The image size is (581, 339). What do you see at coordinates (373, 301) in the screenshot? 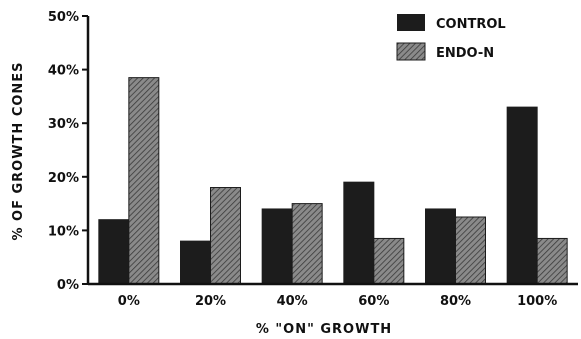
I see `x-tick-label: 60%` at bounding box center [373, 301].